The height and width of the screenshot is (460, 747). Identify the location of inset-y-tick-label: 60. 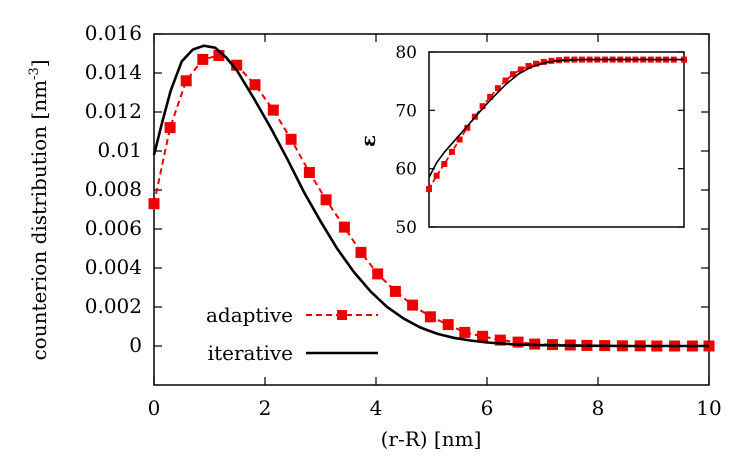
(406, 170).